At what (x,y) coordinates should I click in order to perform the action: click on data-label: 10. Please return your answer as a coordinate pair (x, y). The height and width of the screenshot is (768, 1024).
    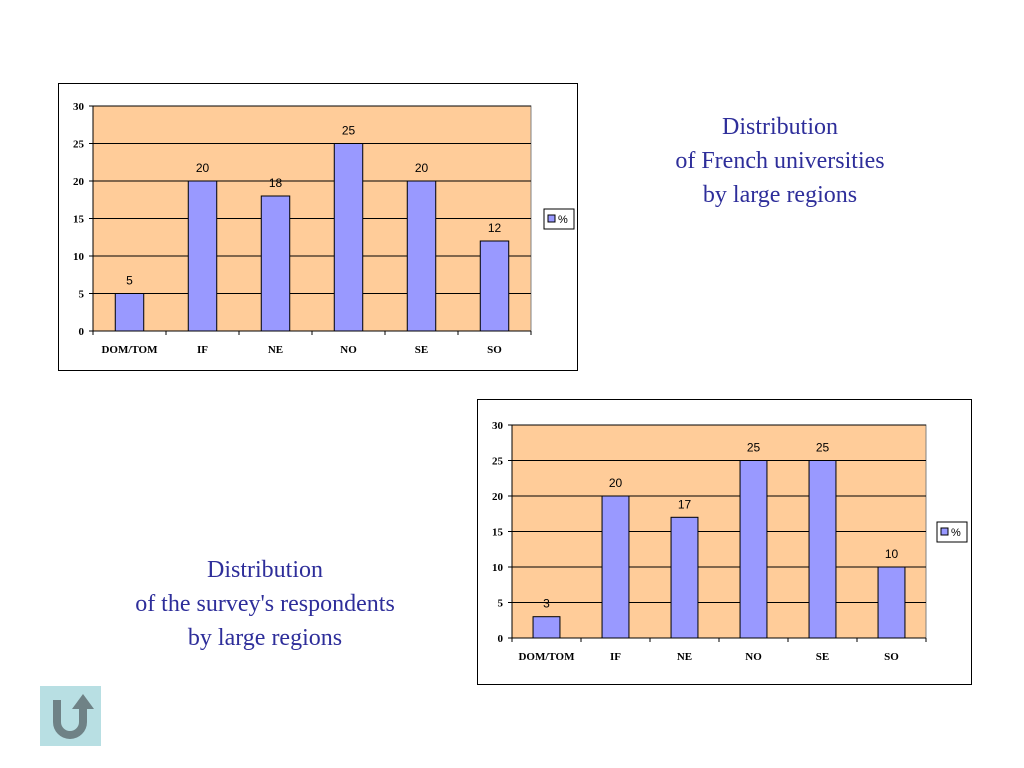
    Looking at the image, I should click on (892, 554).